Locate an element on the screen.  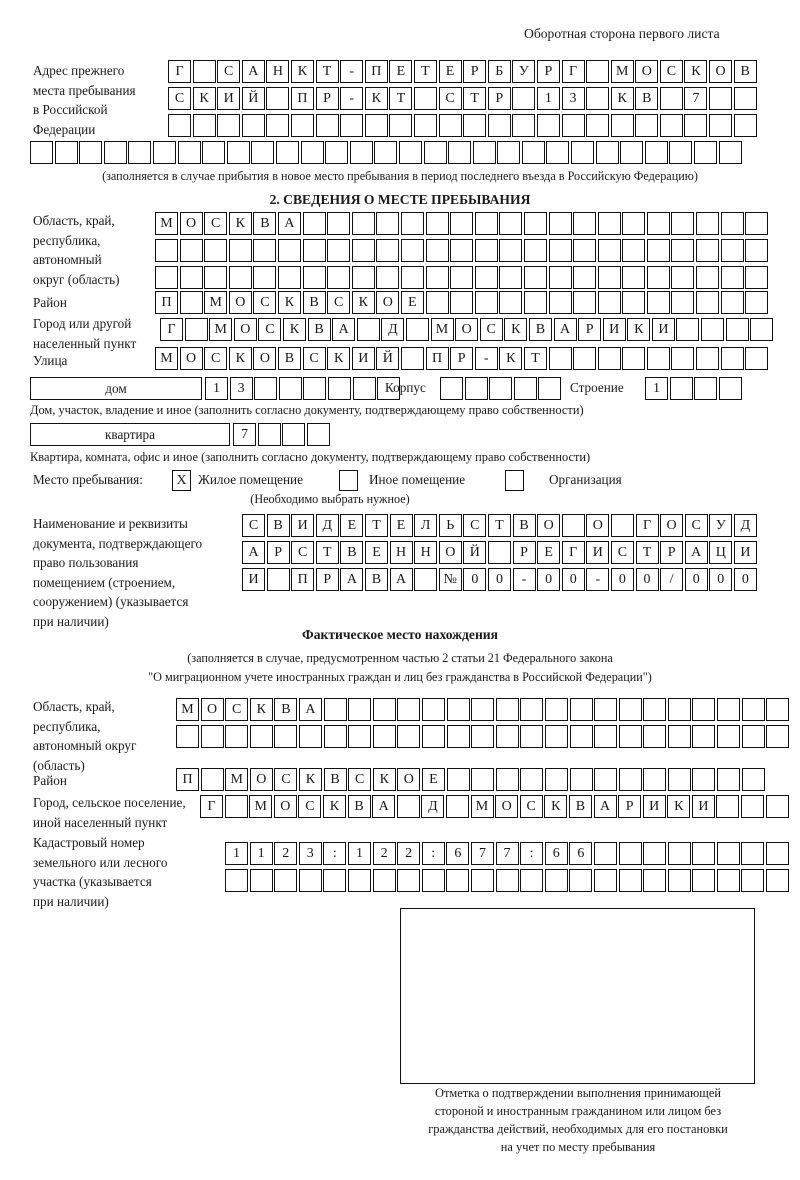
form-cell: 6 is located at coordinates (556, 853).